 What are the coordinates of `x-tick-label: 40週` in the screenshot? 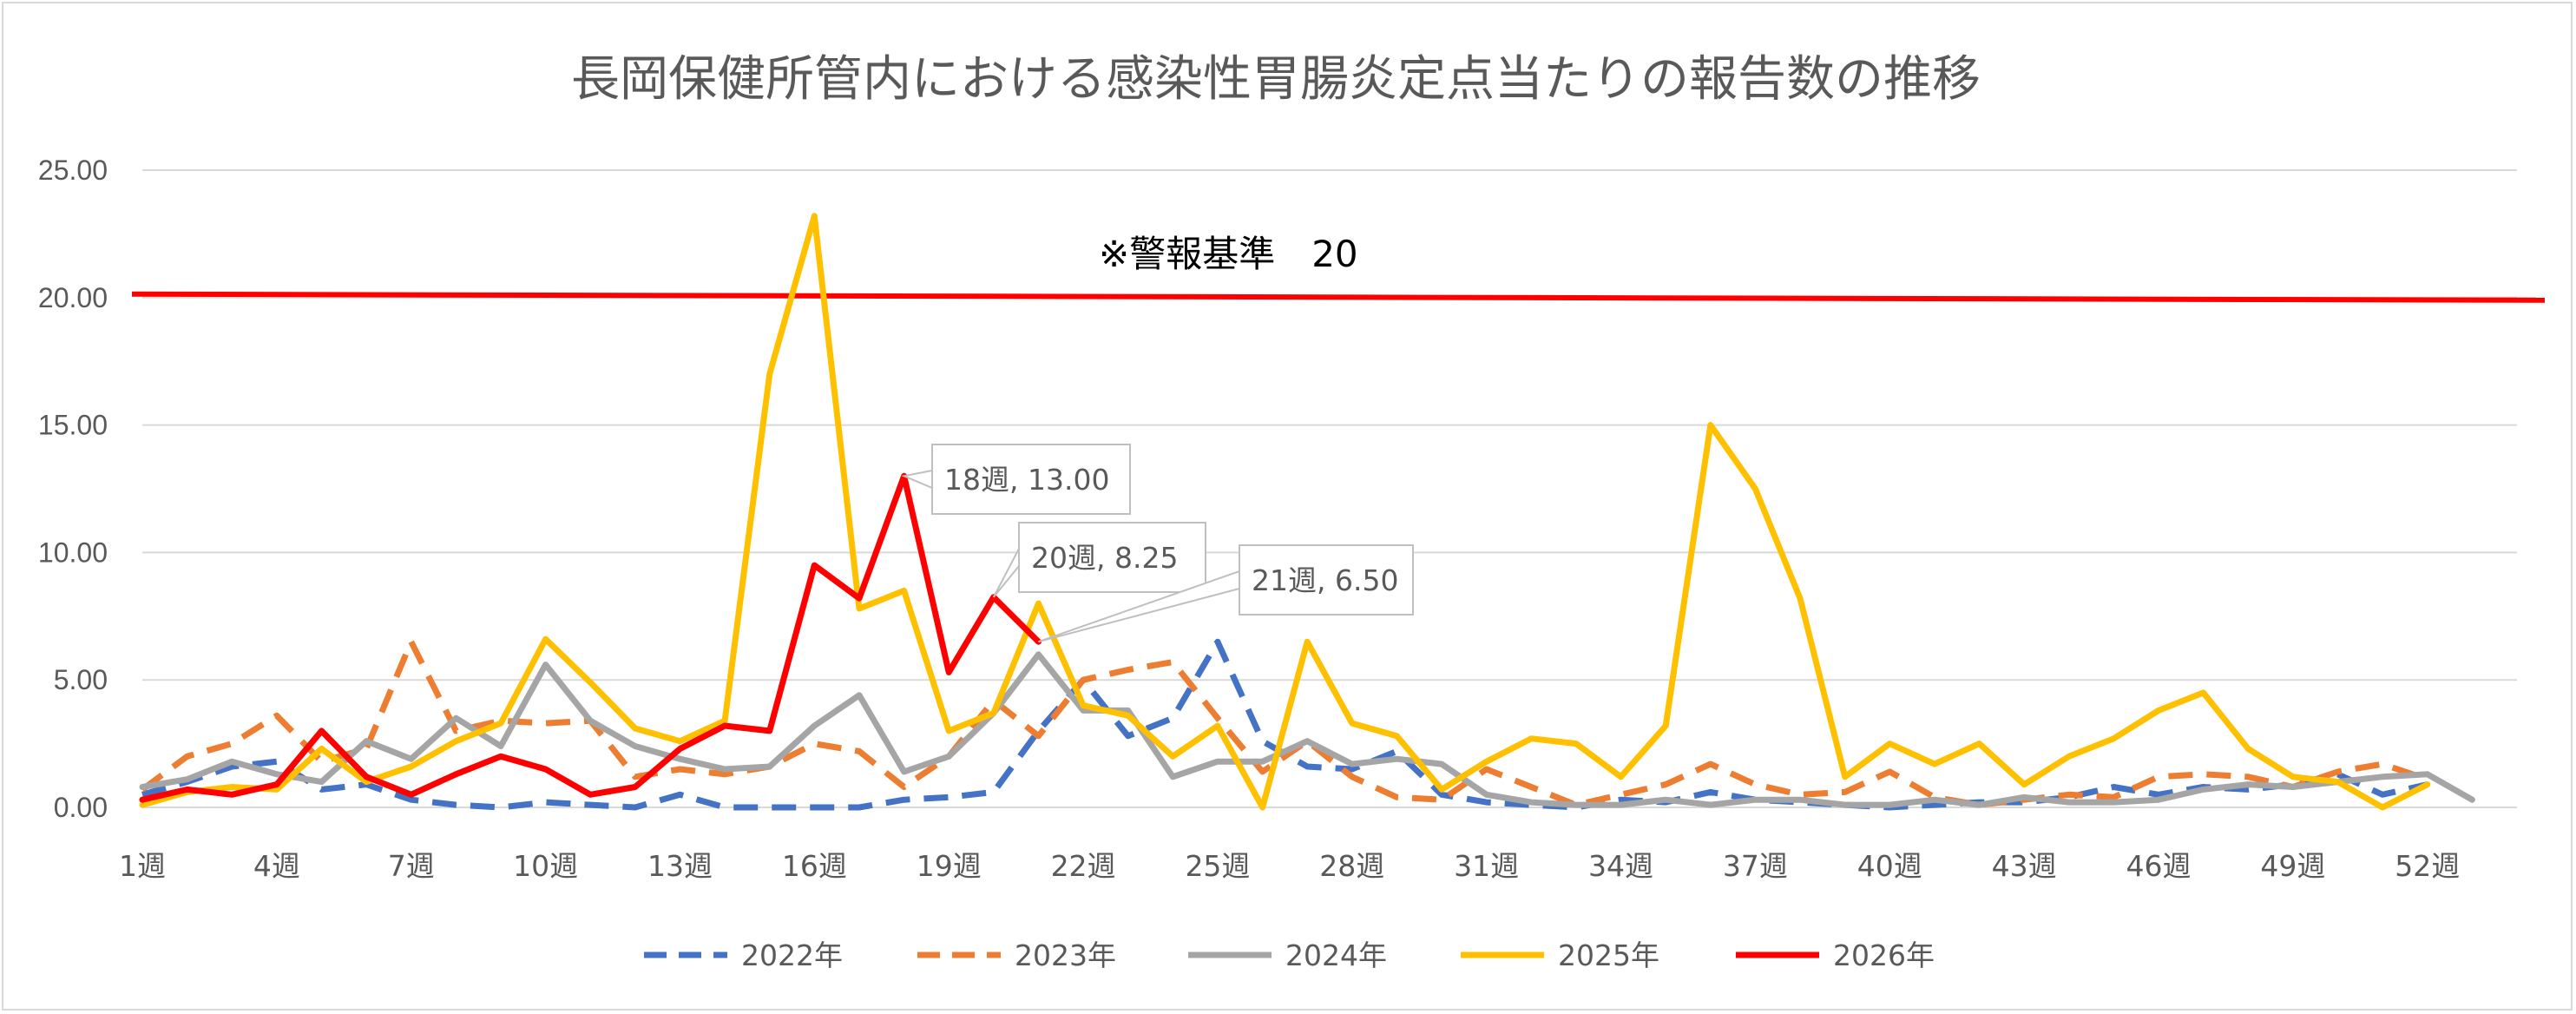 It's located at (1889, 866).